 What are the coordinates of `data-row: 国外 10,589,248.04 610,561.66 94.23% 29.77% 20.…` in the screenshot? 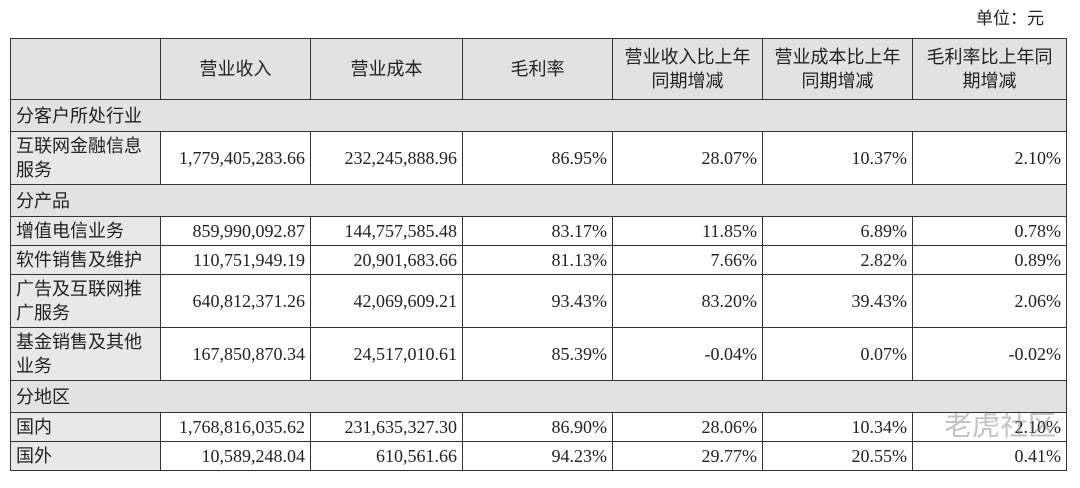 It's located at (538, 456).